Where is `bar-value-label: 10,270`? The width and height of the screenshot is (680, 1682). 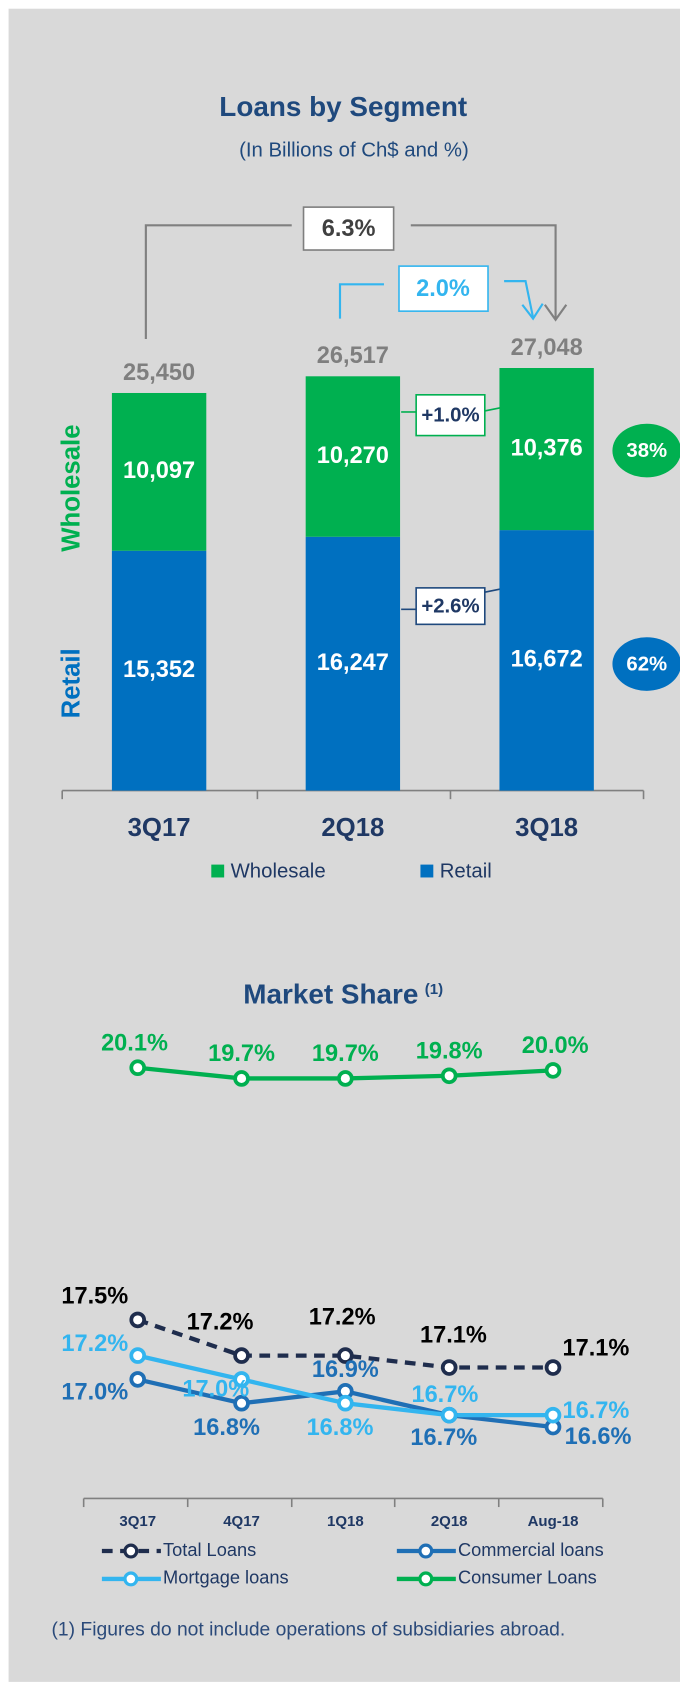 bar-value-label: 10,270 is located at coordinates (353, 455).